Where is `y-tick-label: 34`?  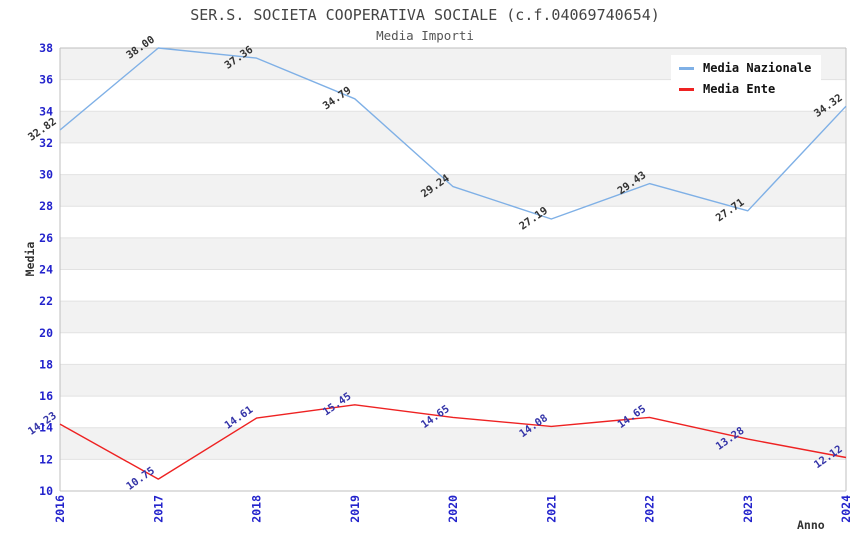
y-tick-label: 34 is located at coordinates (46, 111).